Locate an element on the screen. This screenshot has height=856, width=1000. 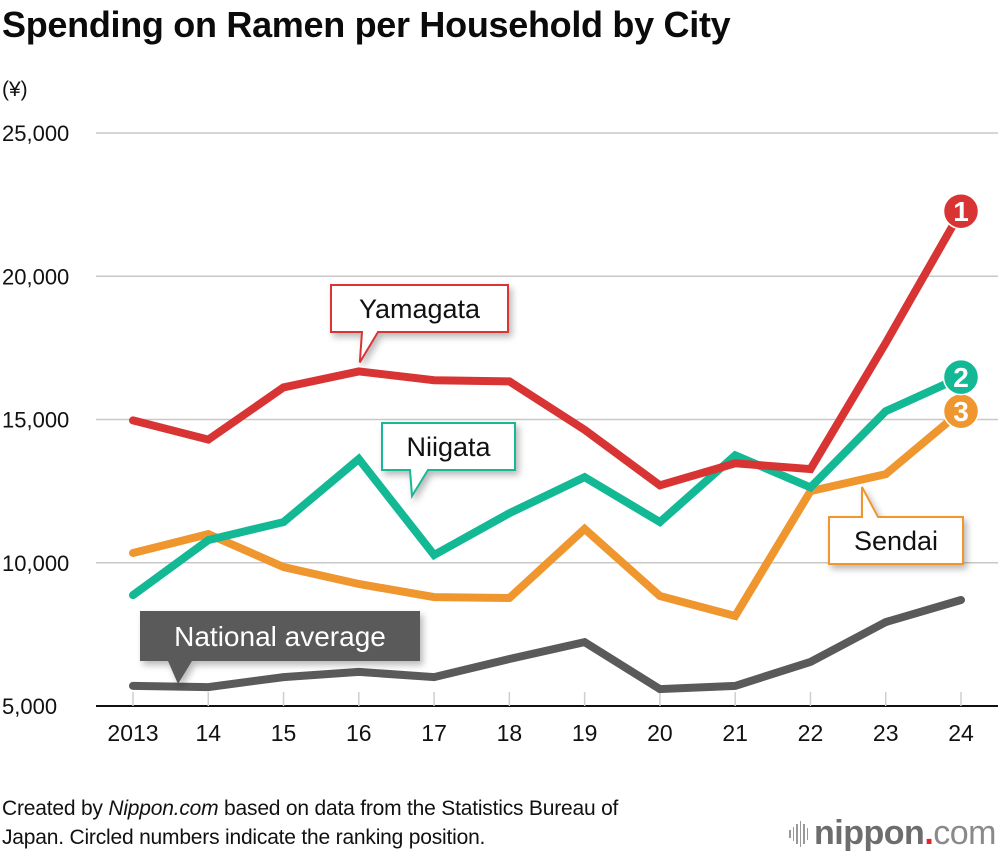
x-axis: 2013 14 15 16 17 18 19 20 21 22 23 24 is located at coordinates (547, 719).